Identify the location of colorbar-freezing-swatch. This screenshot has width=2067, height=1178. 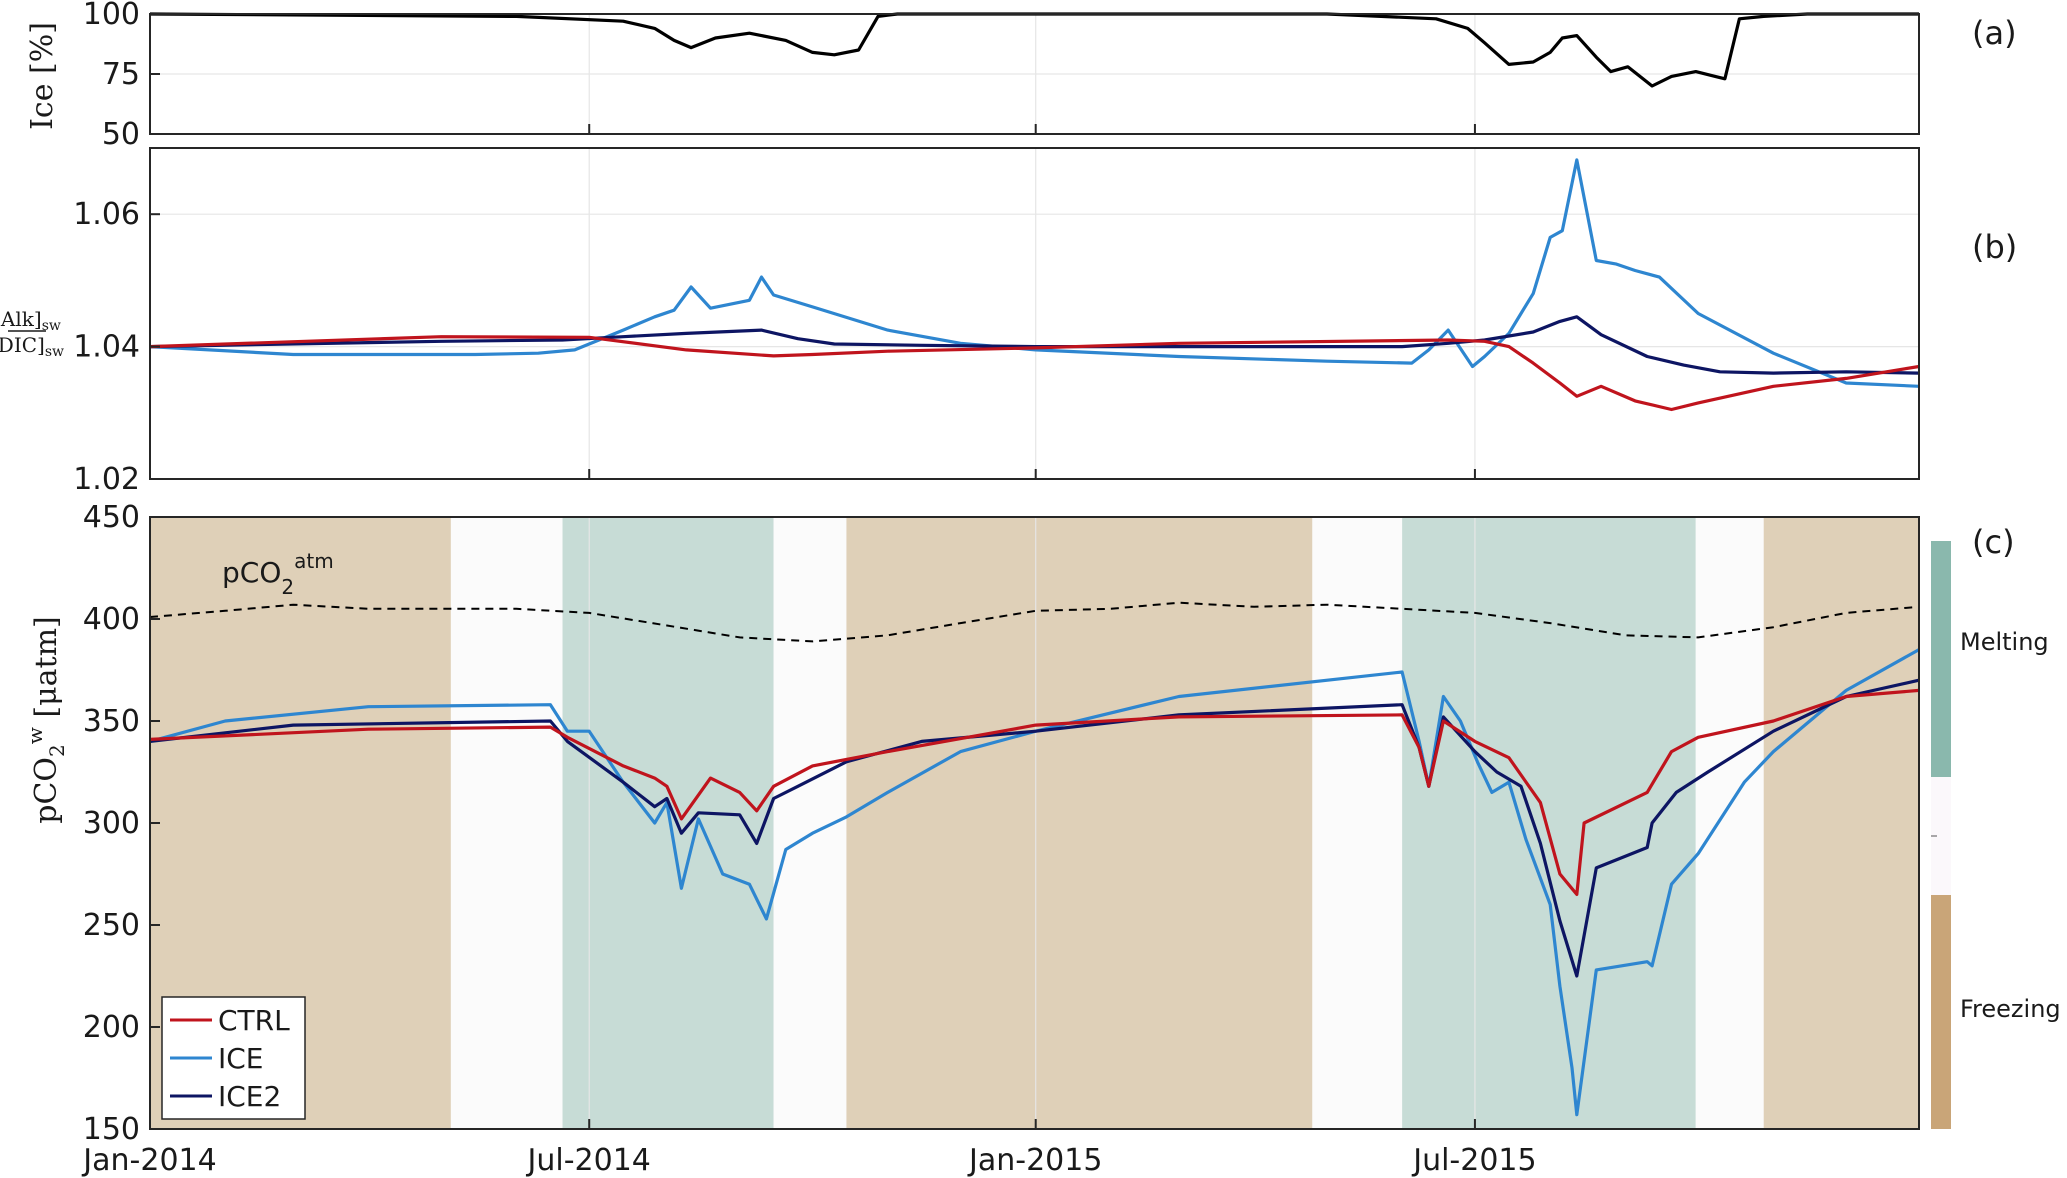
(1941, 1012).